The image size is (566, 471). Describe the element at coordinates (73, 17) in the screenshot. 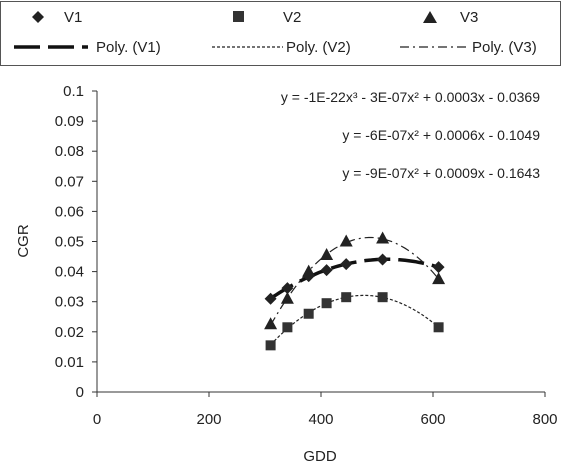

I see `legend-label-v1: V1` at that location.